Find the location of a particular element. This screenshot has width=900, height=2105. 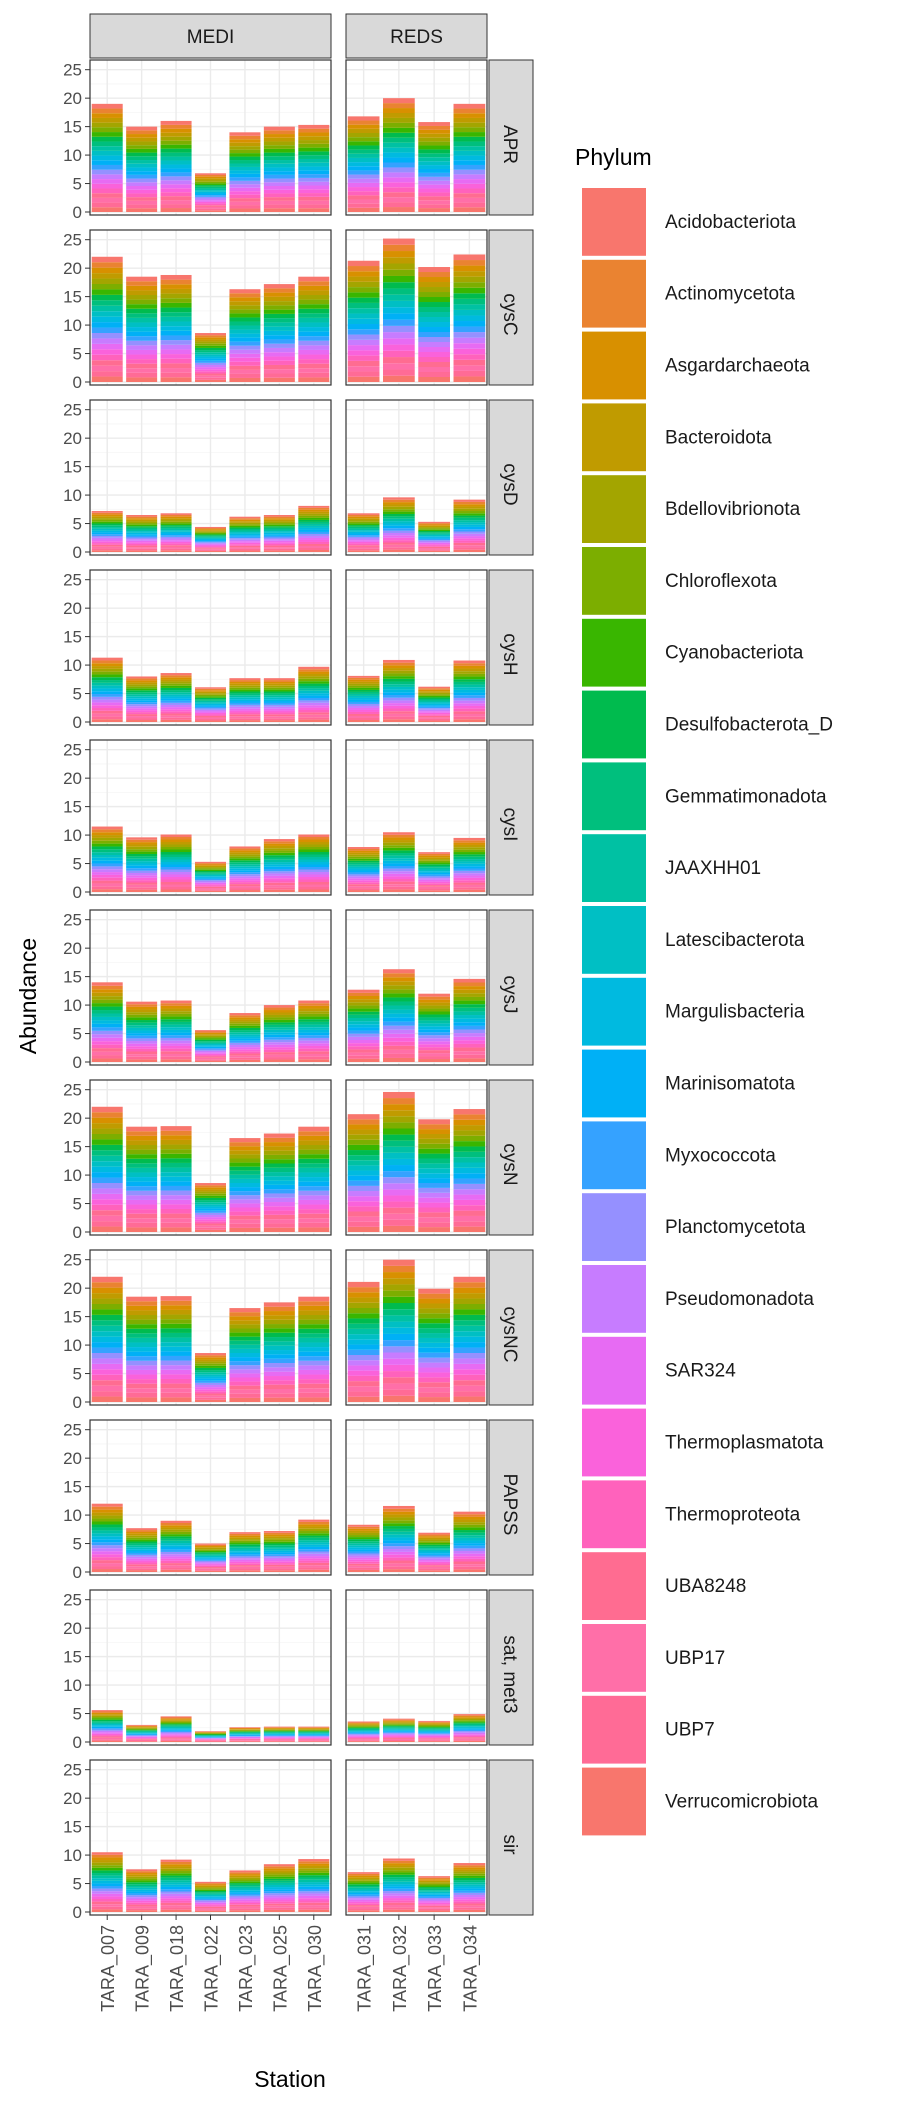

legend-label: Gemmatimonadota is located at coordinates (746, 796).